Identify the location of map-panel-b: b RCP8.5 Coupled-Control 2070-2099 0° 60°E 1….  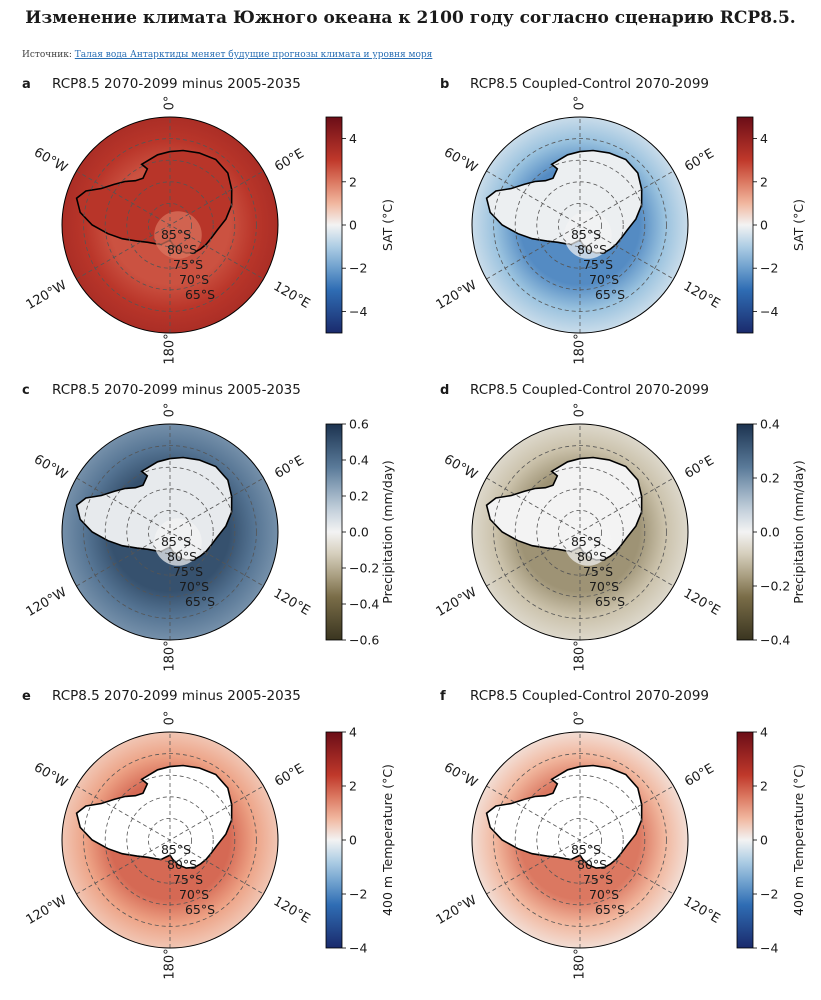
(620, 220).